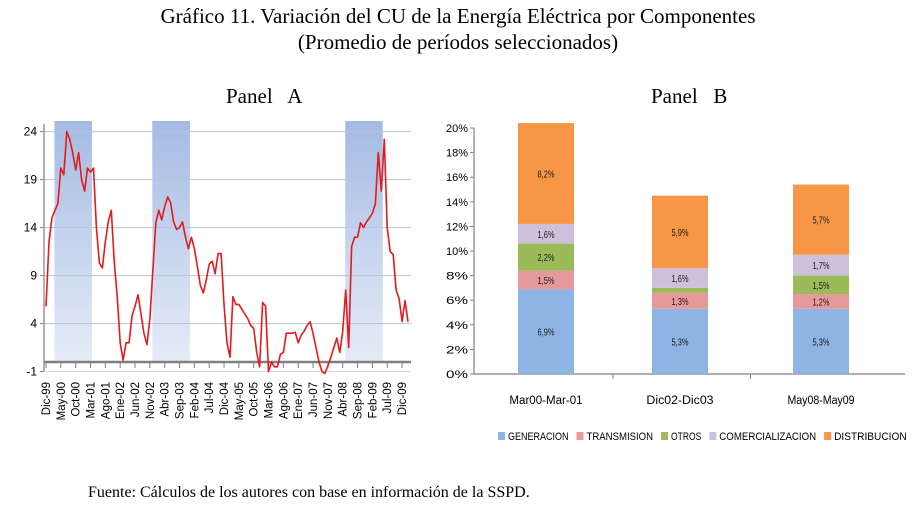  I want to click on legend-label: DISTRIBUCION, so click(870, 437).